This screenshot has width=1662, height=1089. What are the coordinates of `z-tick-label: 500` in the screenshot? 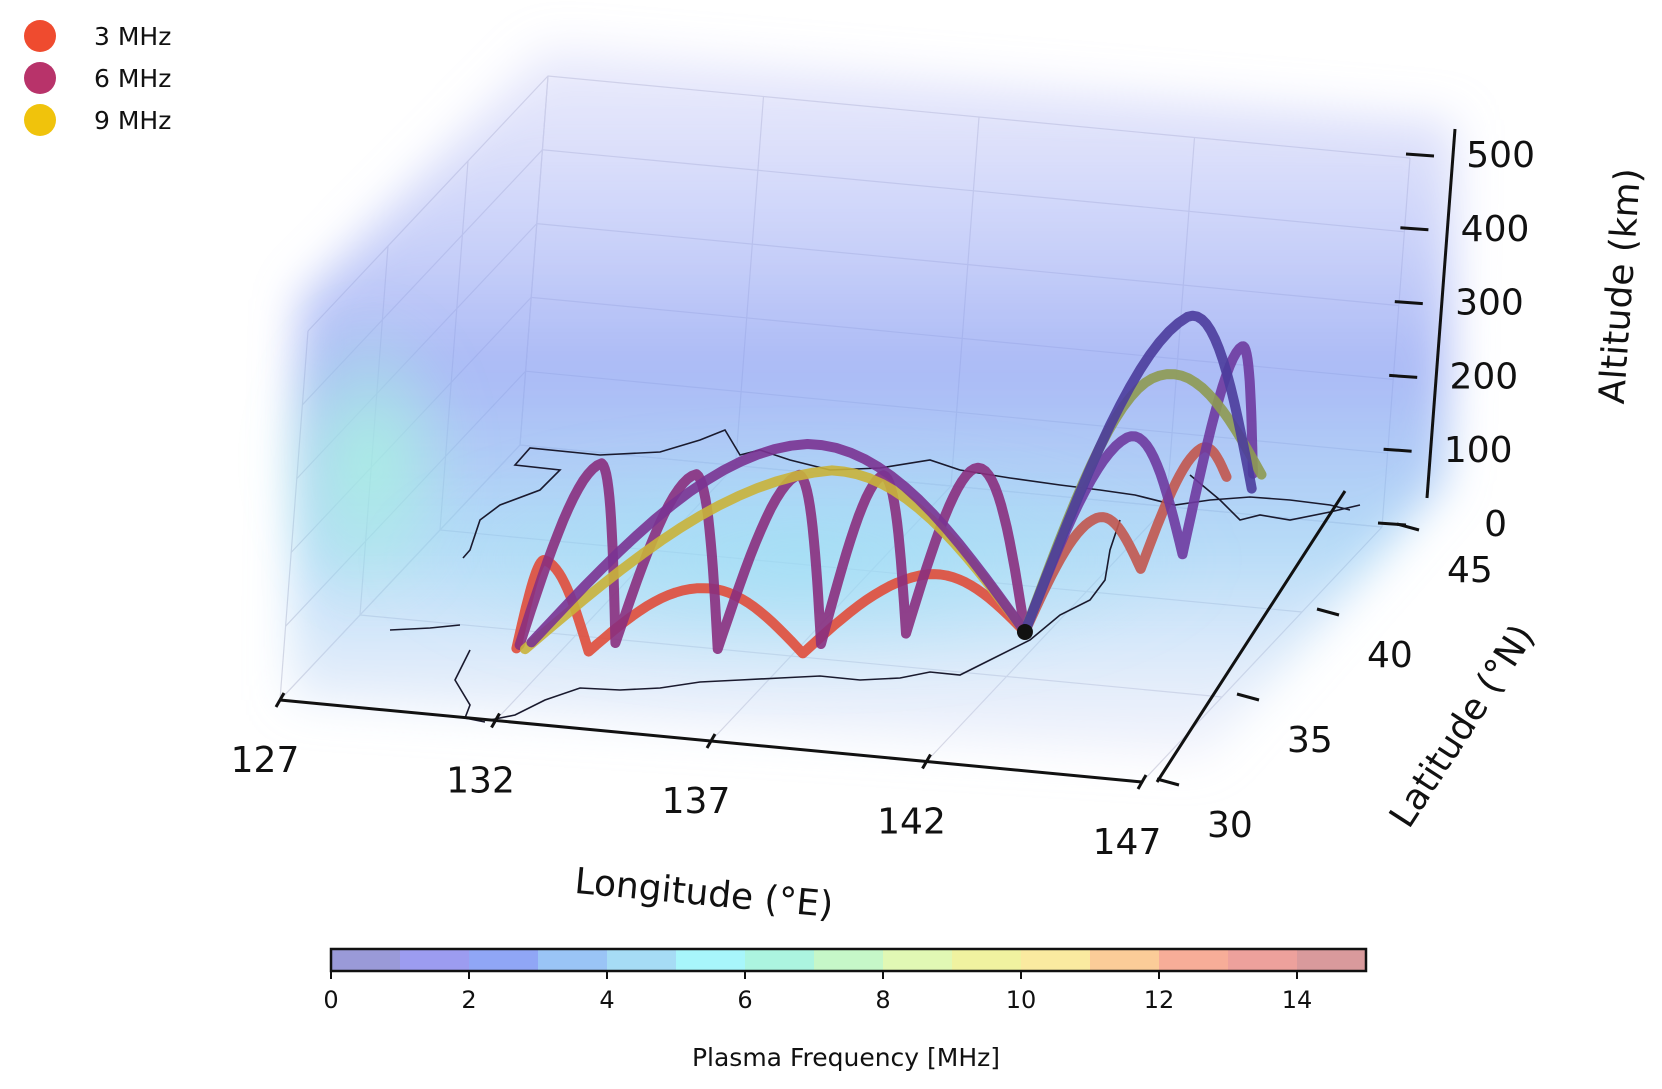 It's located at (1500, 155).